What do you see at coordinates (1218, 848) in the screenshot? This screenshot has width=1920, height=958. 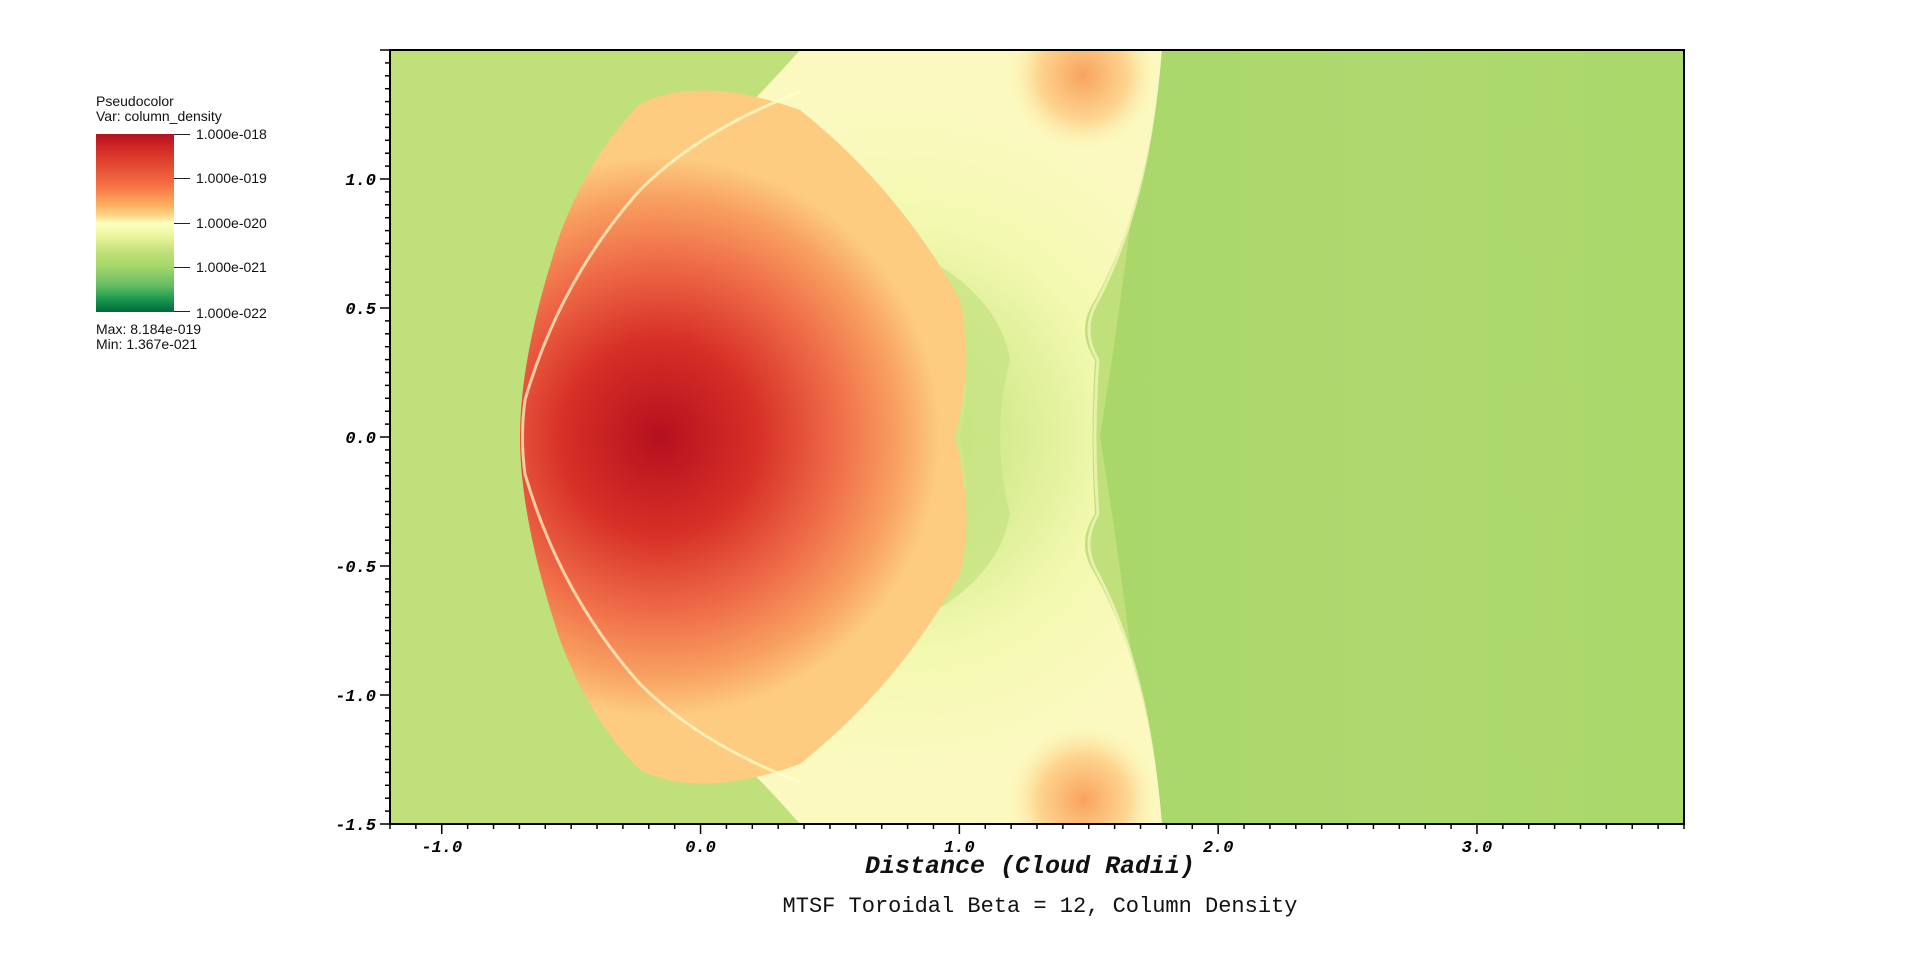 I see `x-tick-label: 2.0` at bounding box center [1218, 848].